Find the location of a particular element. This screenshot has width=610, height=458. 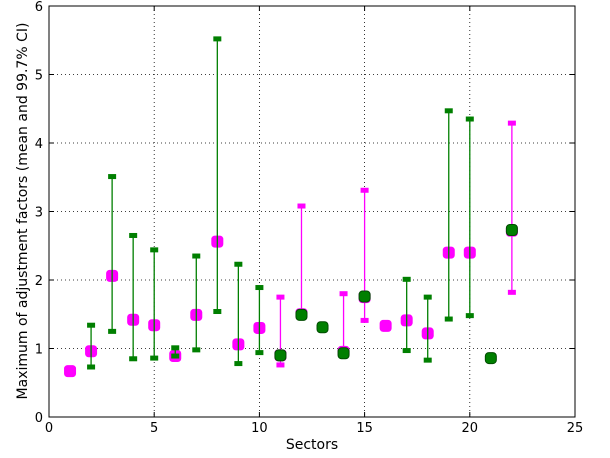

y-tick-label: 4 is located at coordinates (39, 144).